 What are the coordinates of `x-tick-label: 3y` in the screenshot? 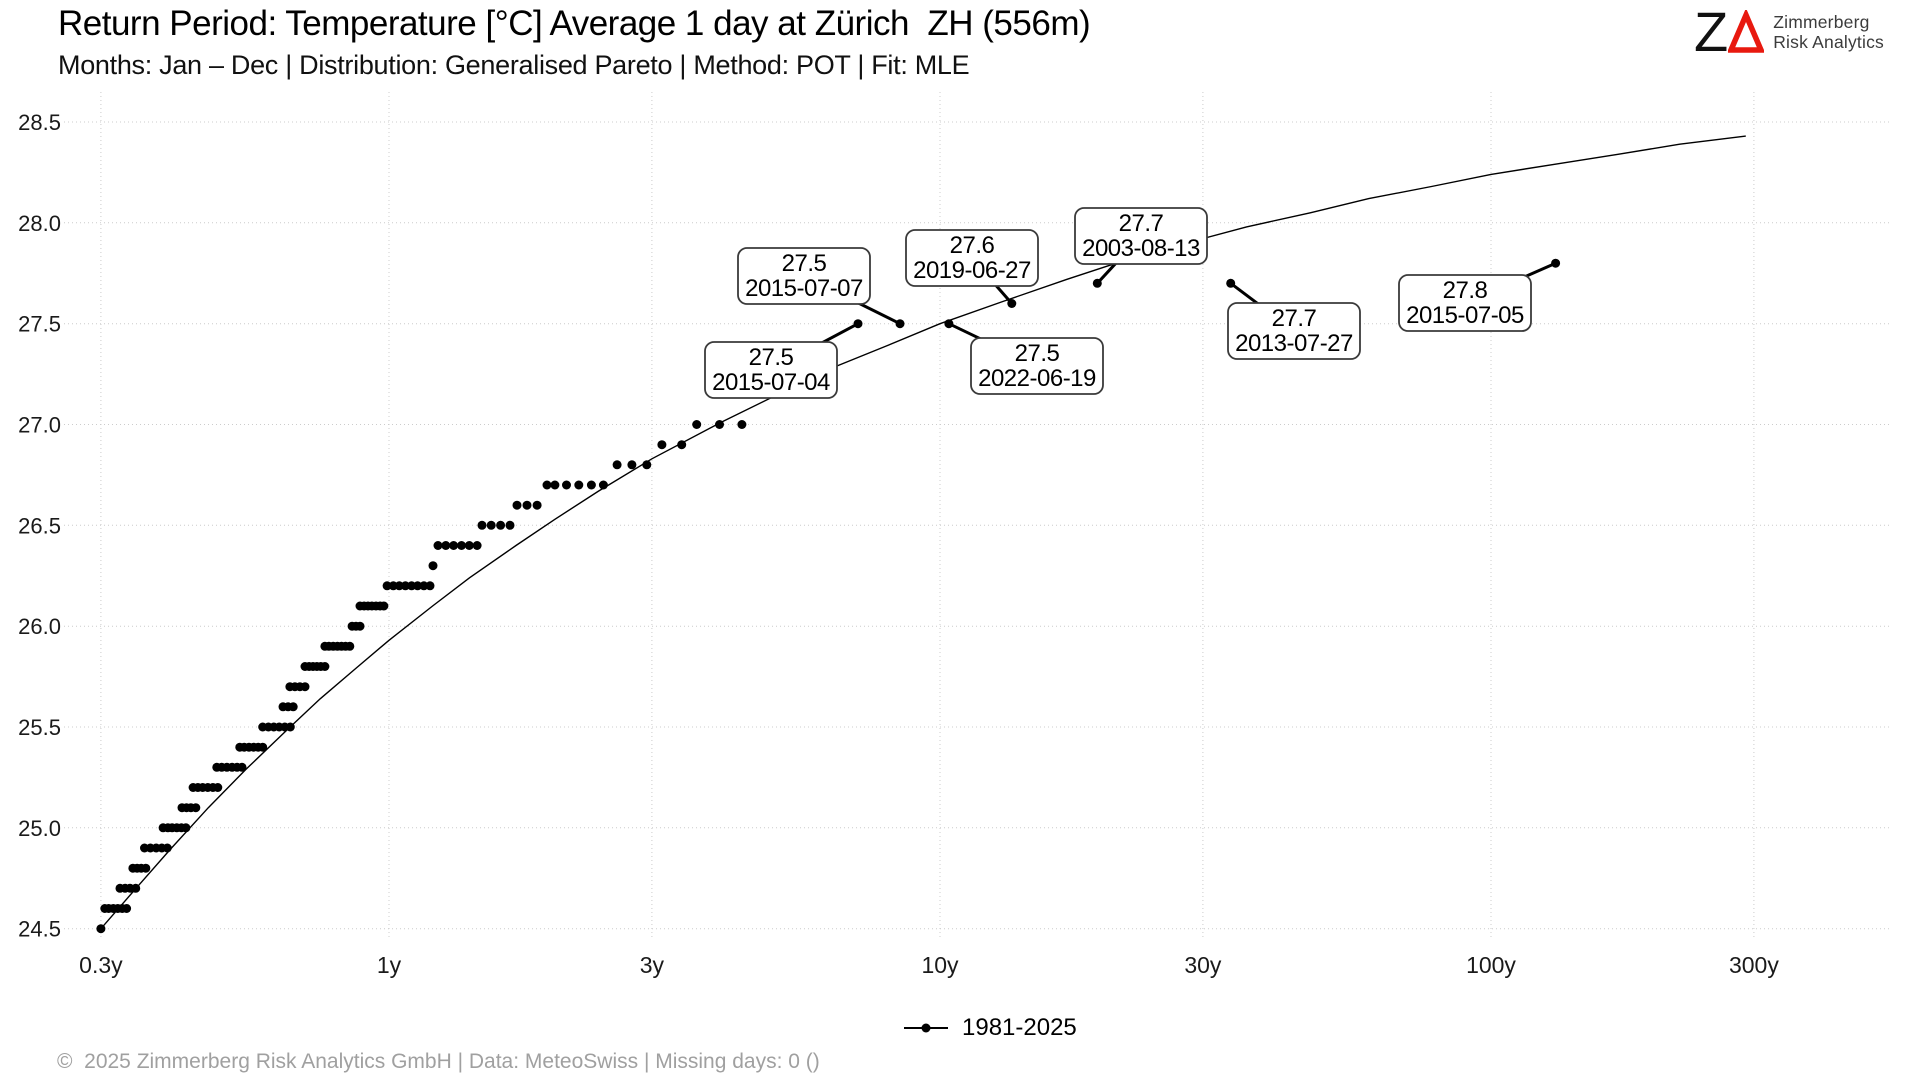 It's located at (652, 965).